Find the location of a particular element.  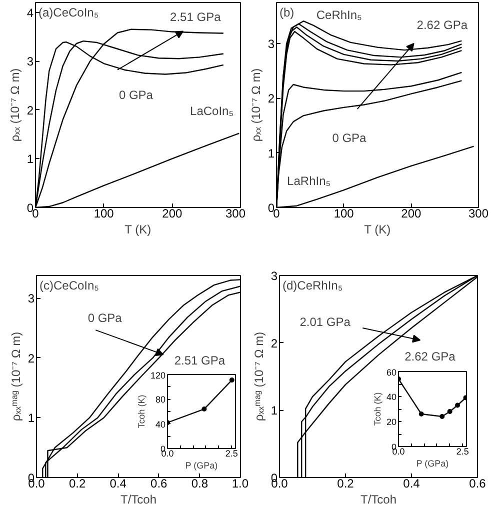

chart-title: (c)CeCoIn₅ is located at coordinates (70, 285).